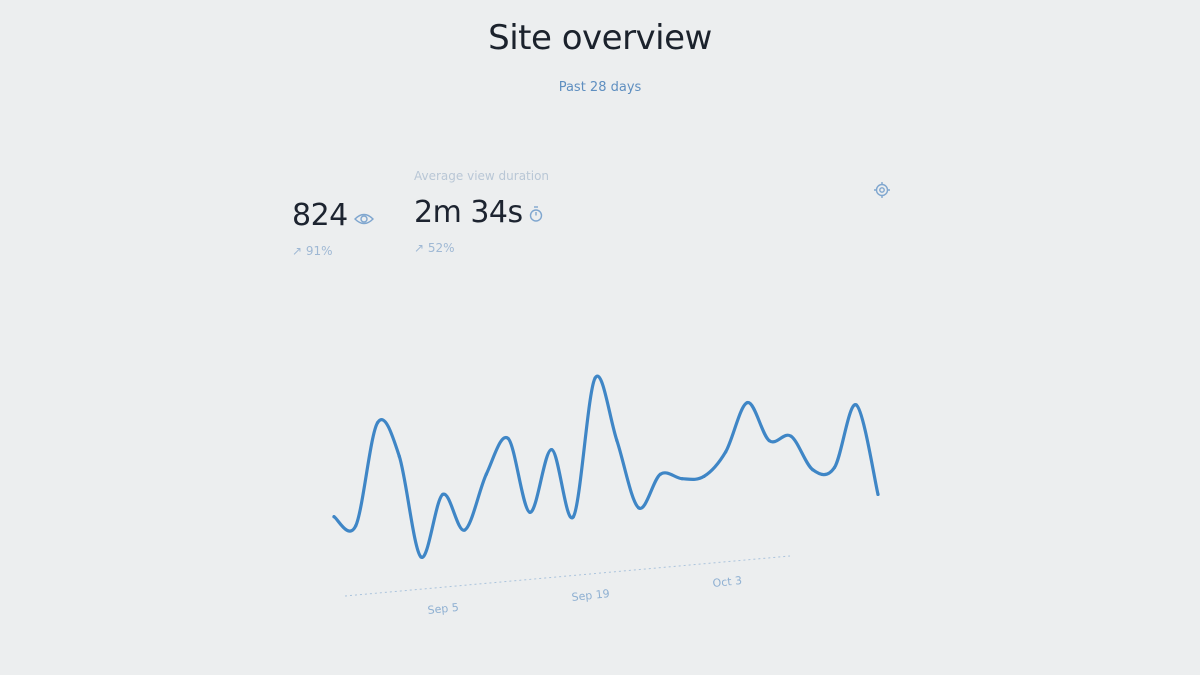 This screenshot has width=1200, height=675. What do you see at coordinates (434, 248) in the screenshot?
I see `view-duration-change: ↗ 52%` at bounding box center [434, 248].